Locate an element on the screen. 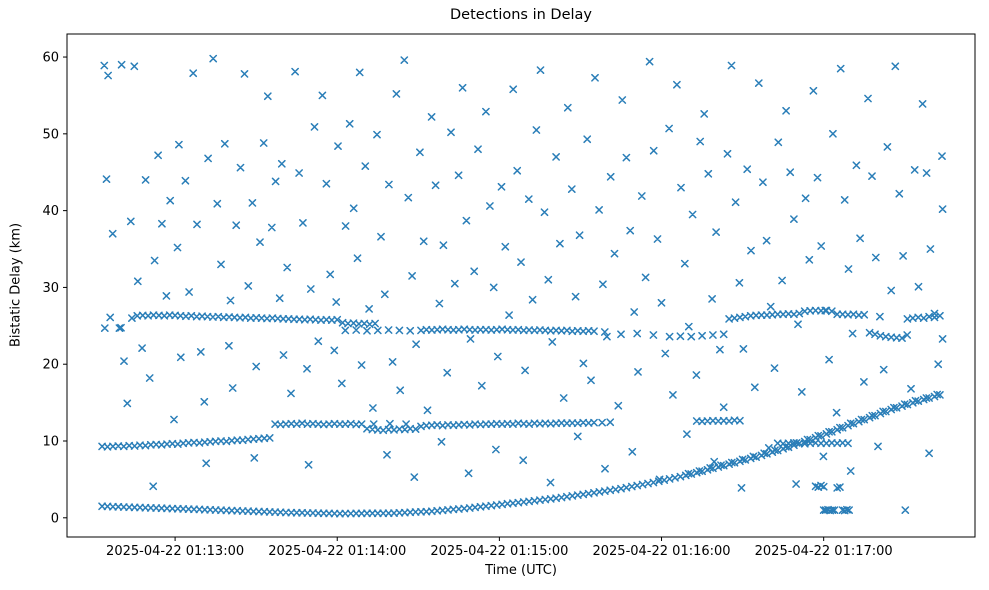  x-tick-label: 2025-04-22 01:15:00 is located at coordinates (499, 551).